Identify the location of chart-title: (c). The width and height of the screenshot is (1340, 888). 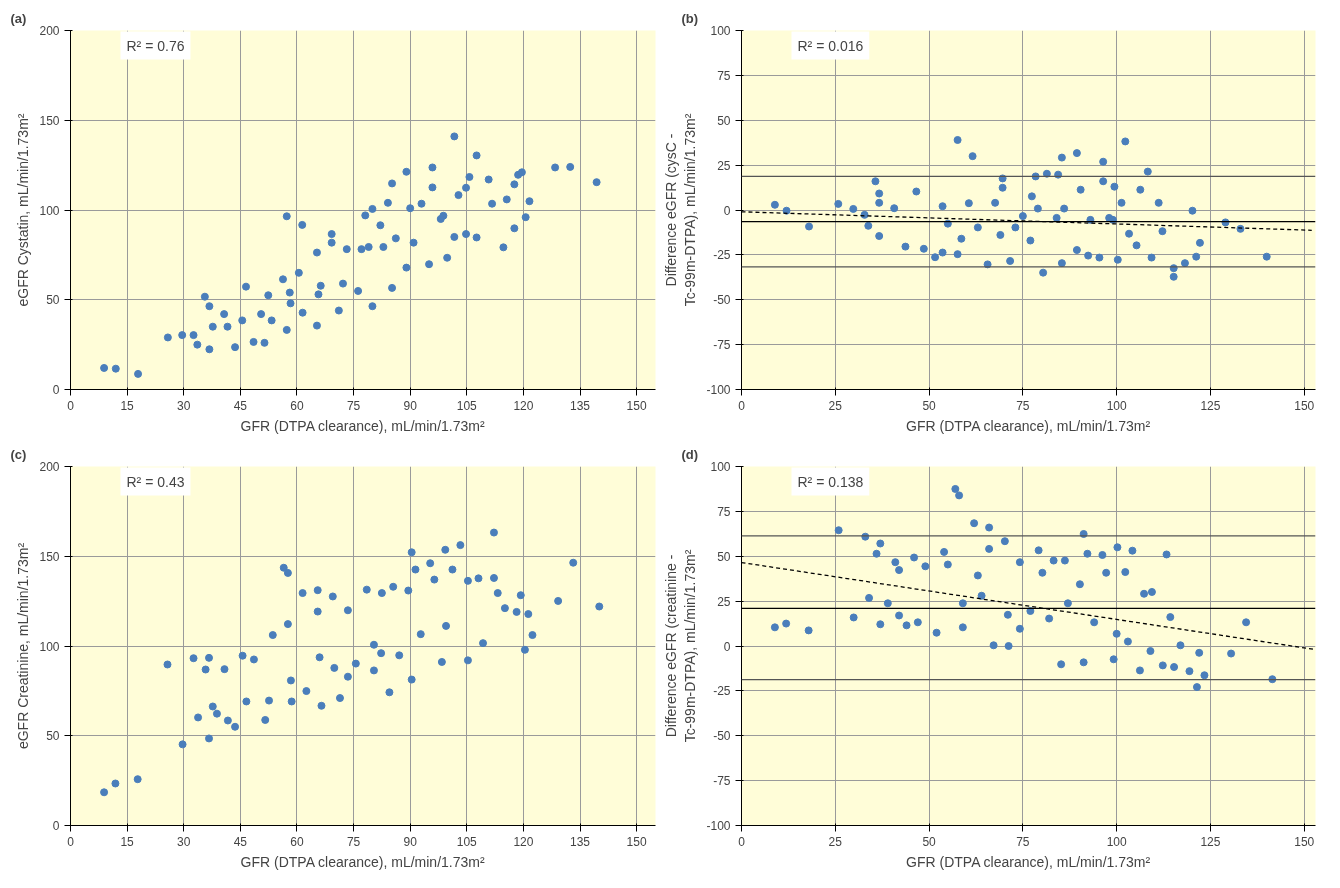
(18, 454).